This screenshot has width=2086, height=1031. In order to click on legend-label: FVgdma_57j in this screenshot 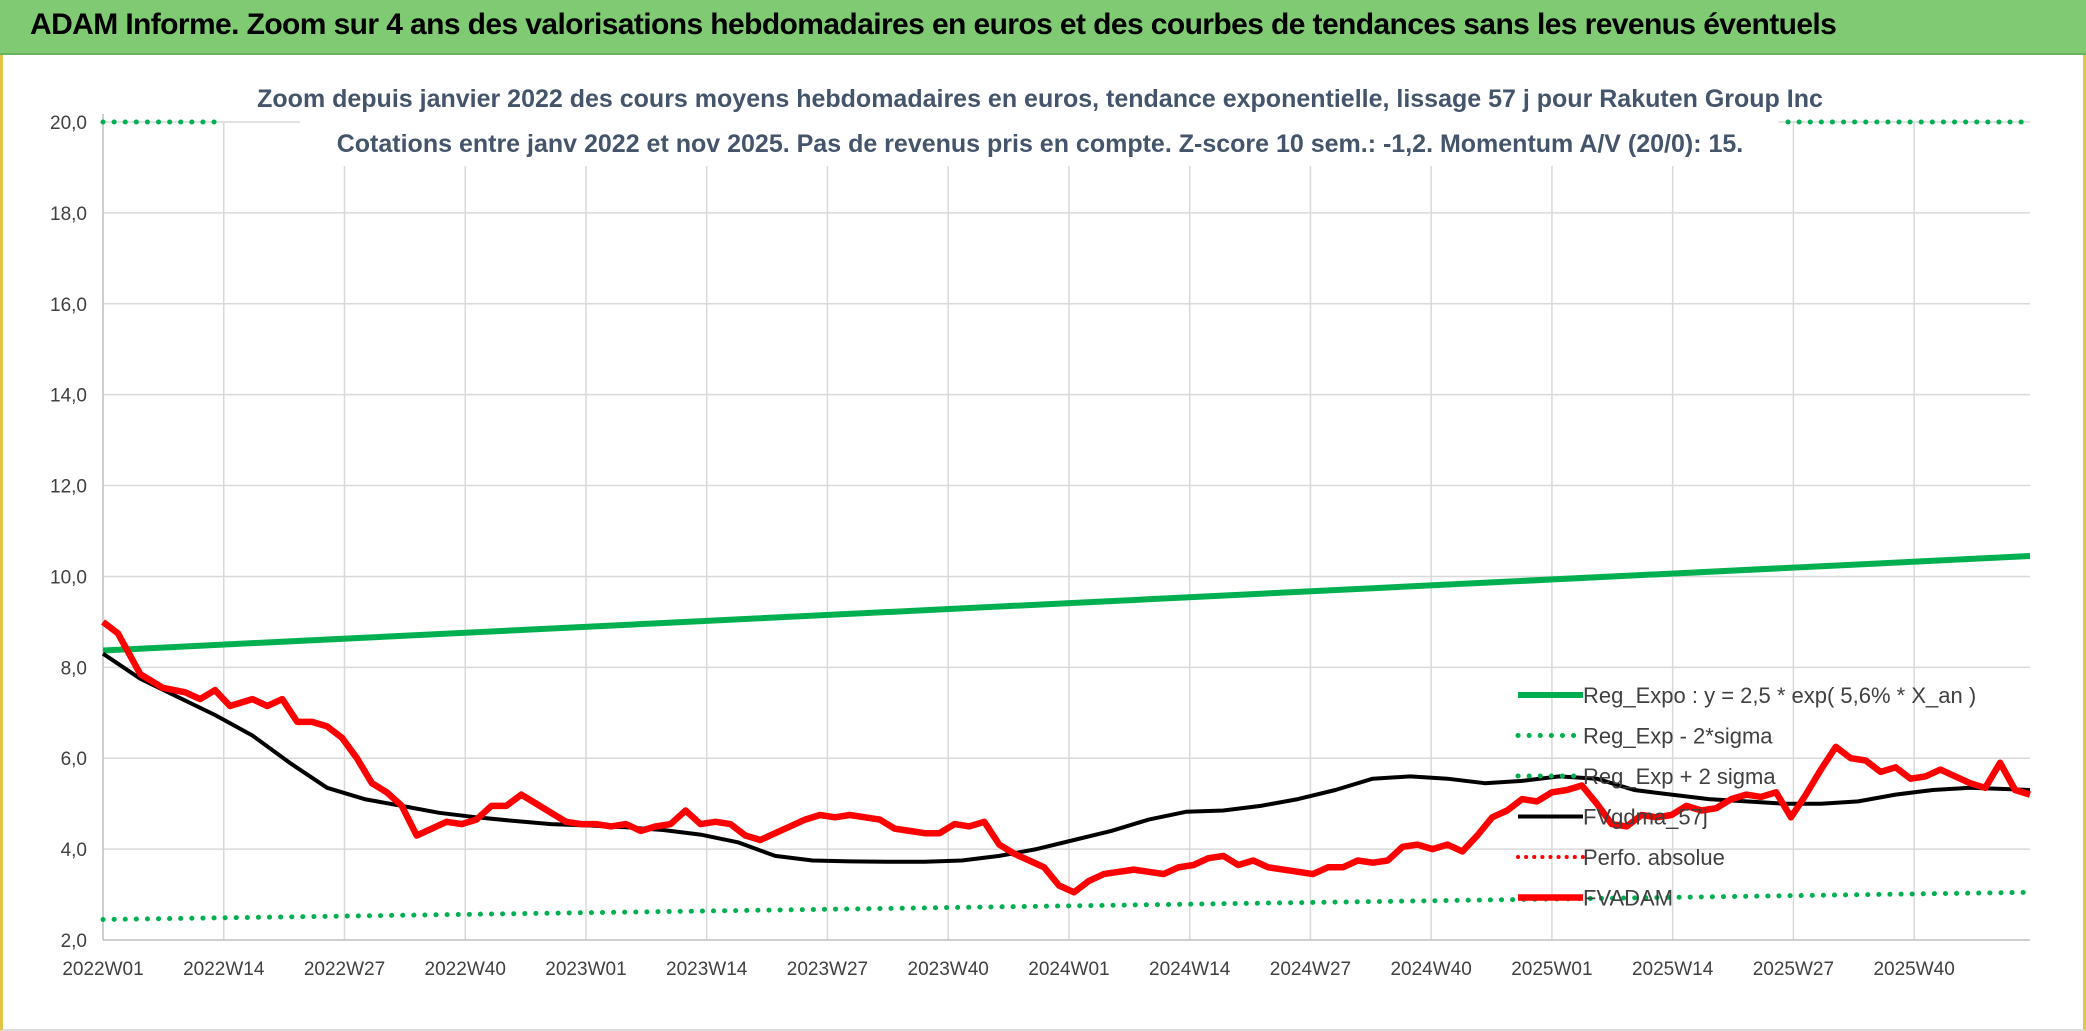, I will do `click(1645, 817)`.